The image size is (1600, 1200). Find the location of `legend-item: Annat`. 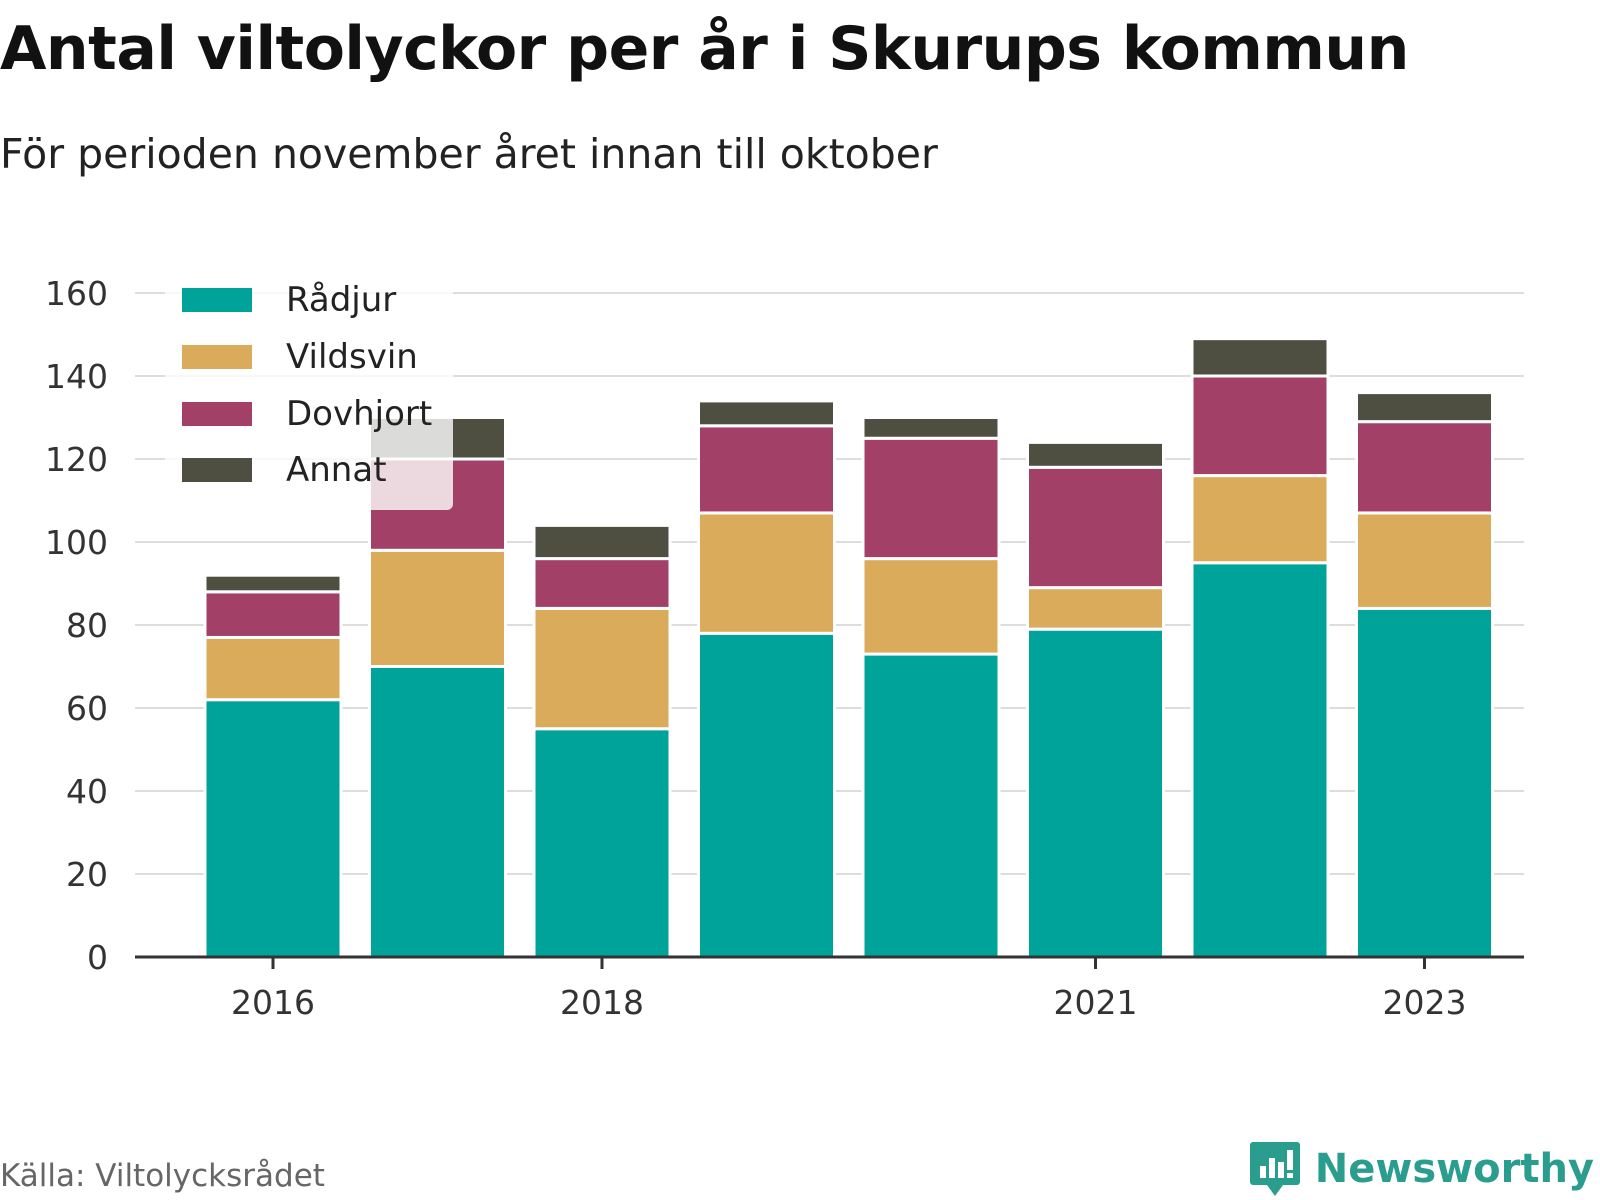

legend-item: Annat is located at coordinates (284, 470).